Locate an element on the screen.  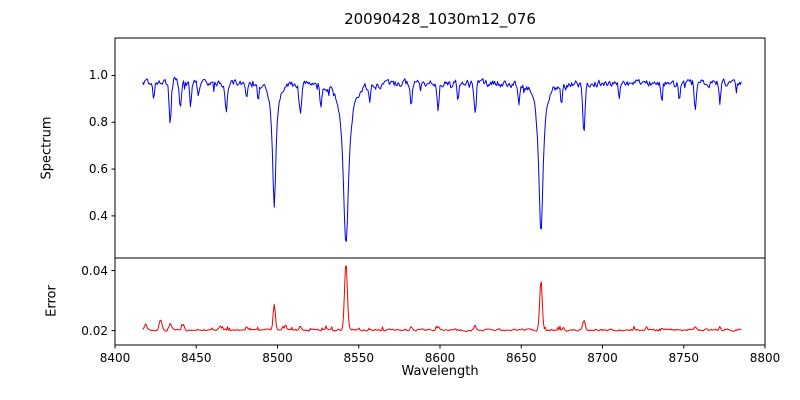
x-tick-label: 8700 is located at coordinates (602, 358).